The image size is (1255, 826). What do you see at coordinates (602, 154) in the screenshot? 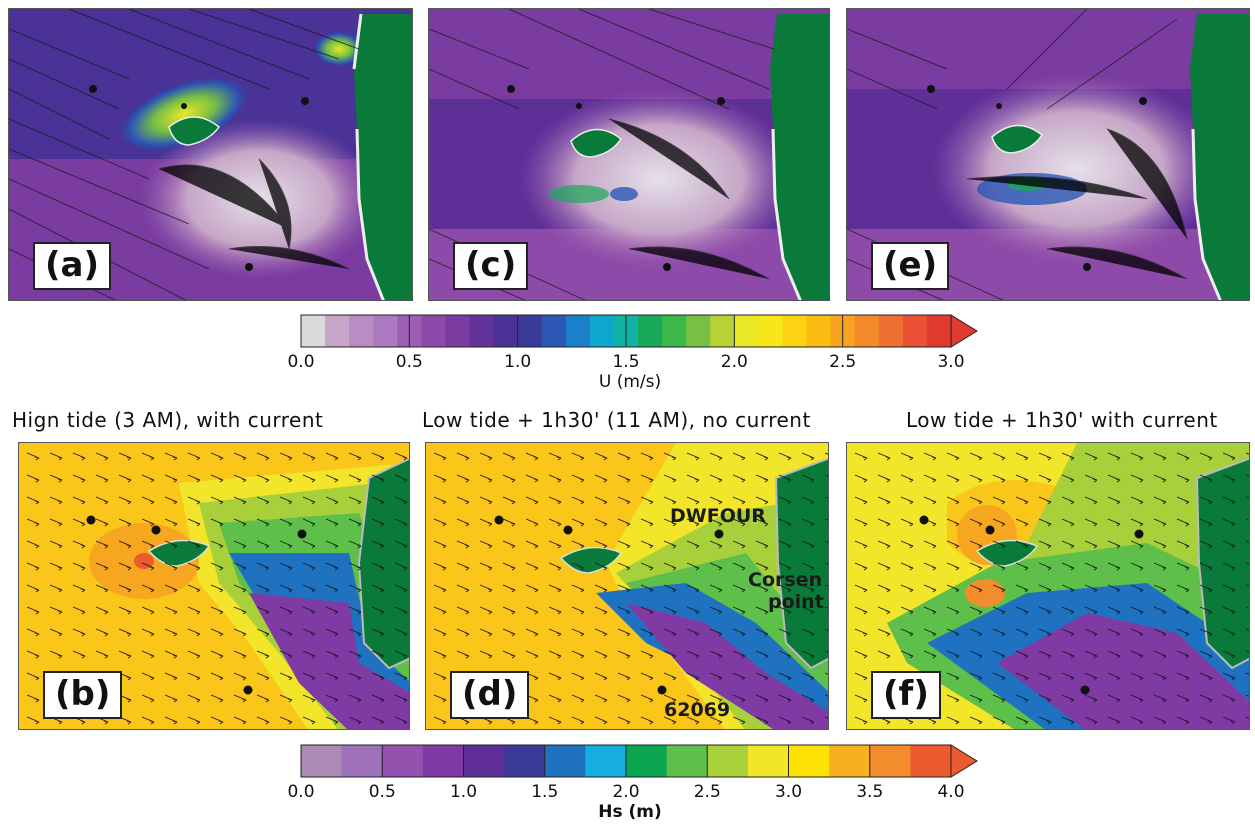
I see `streamlines` at bounding box center [602, 154].